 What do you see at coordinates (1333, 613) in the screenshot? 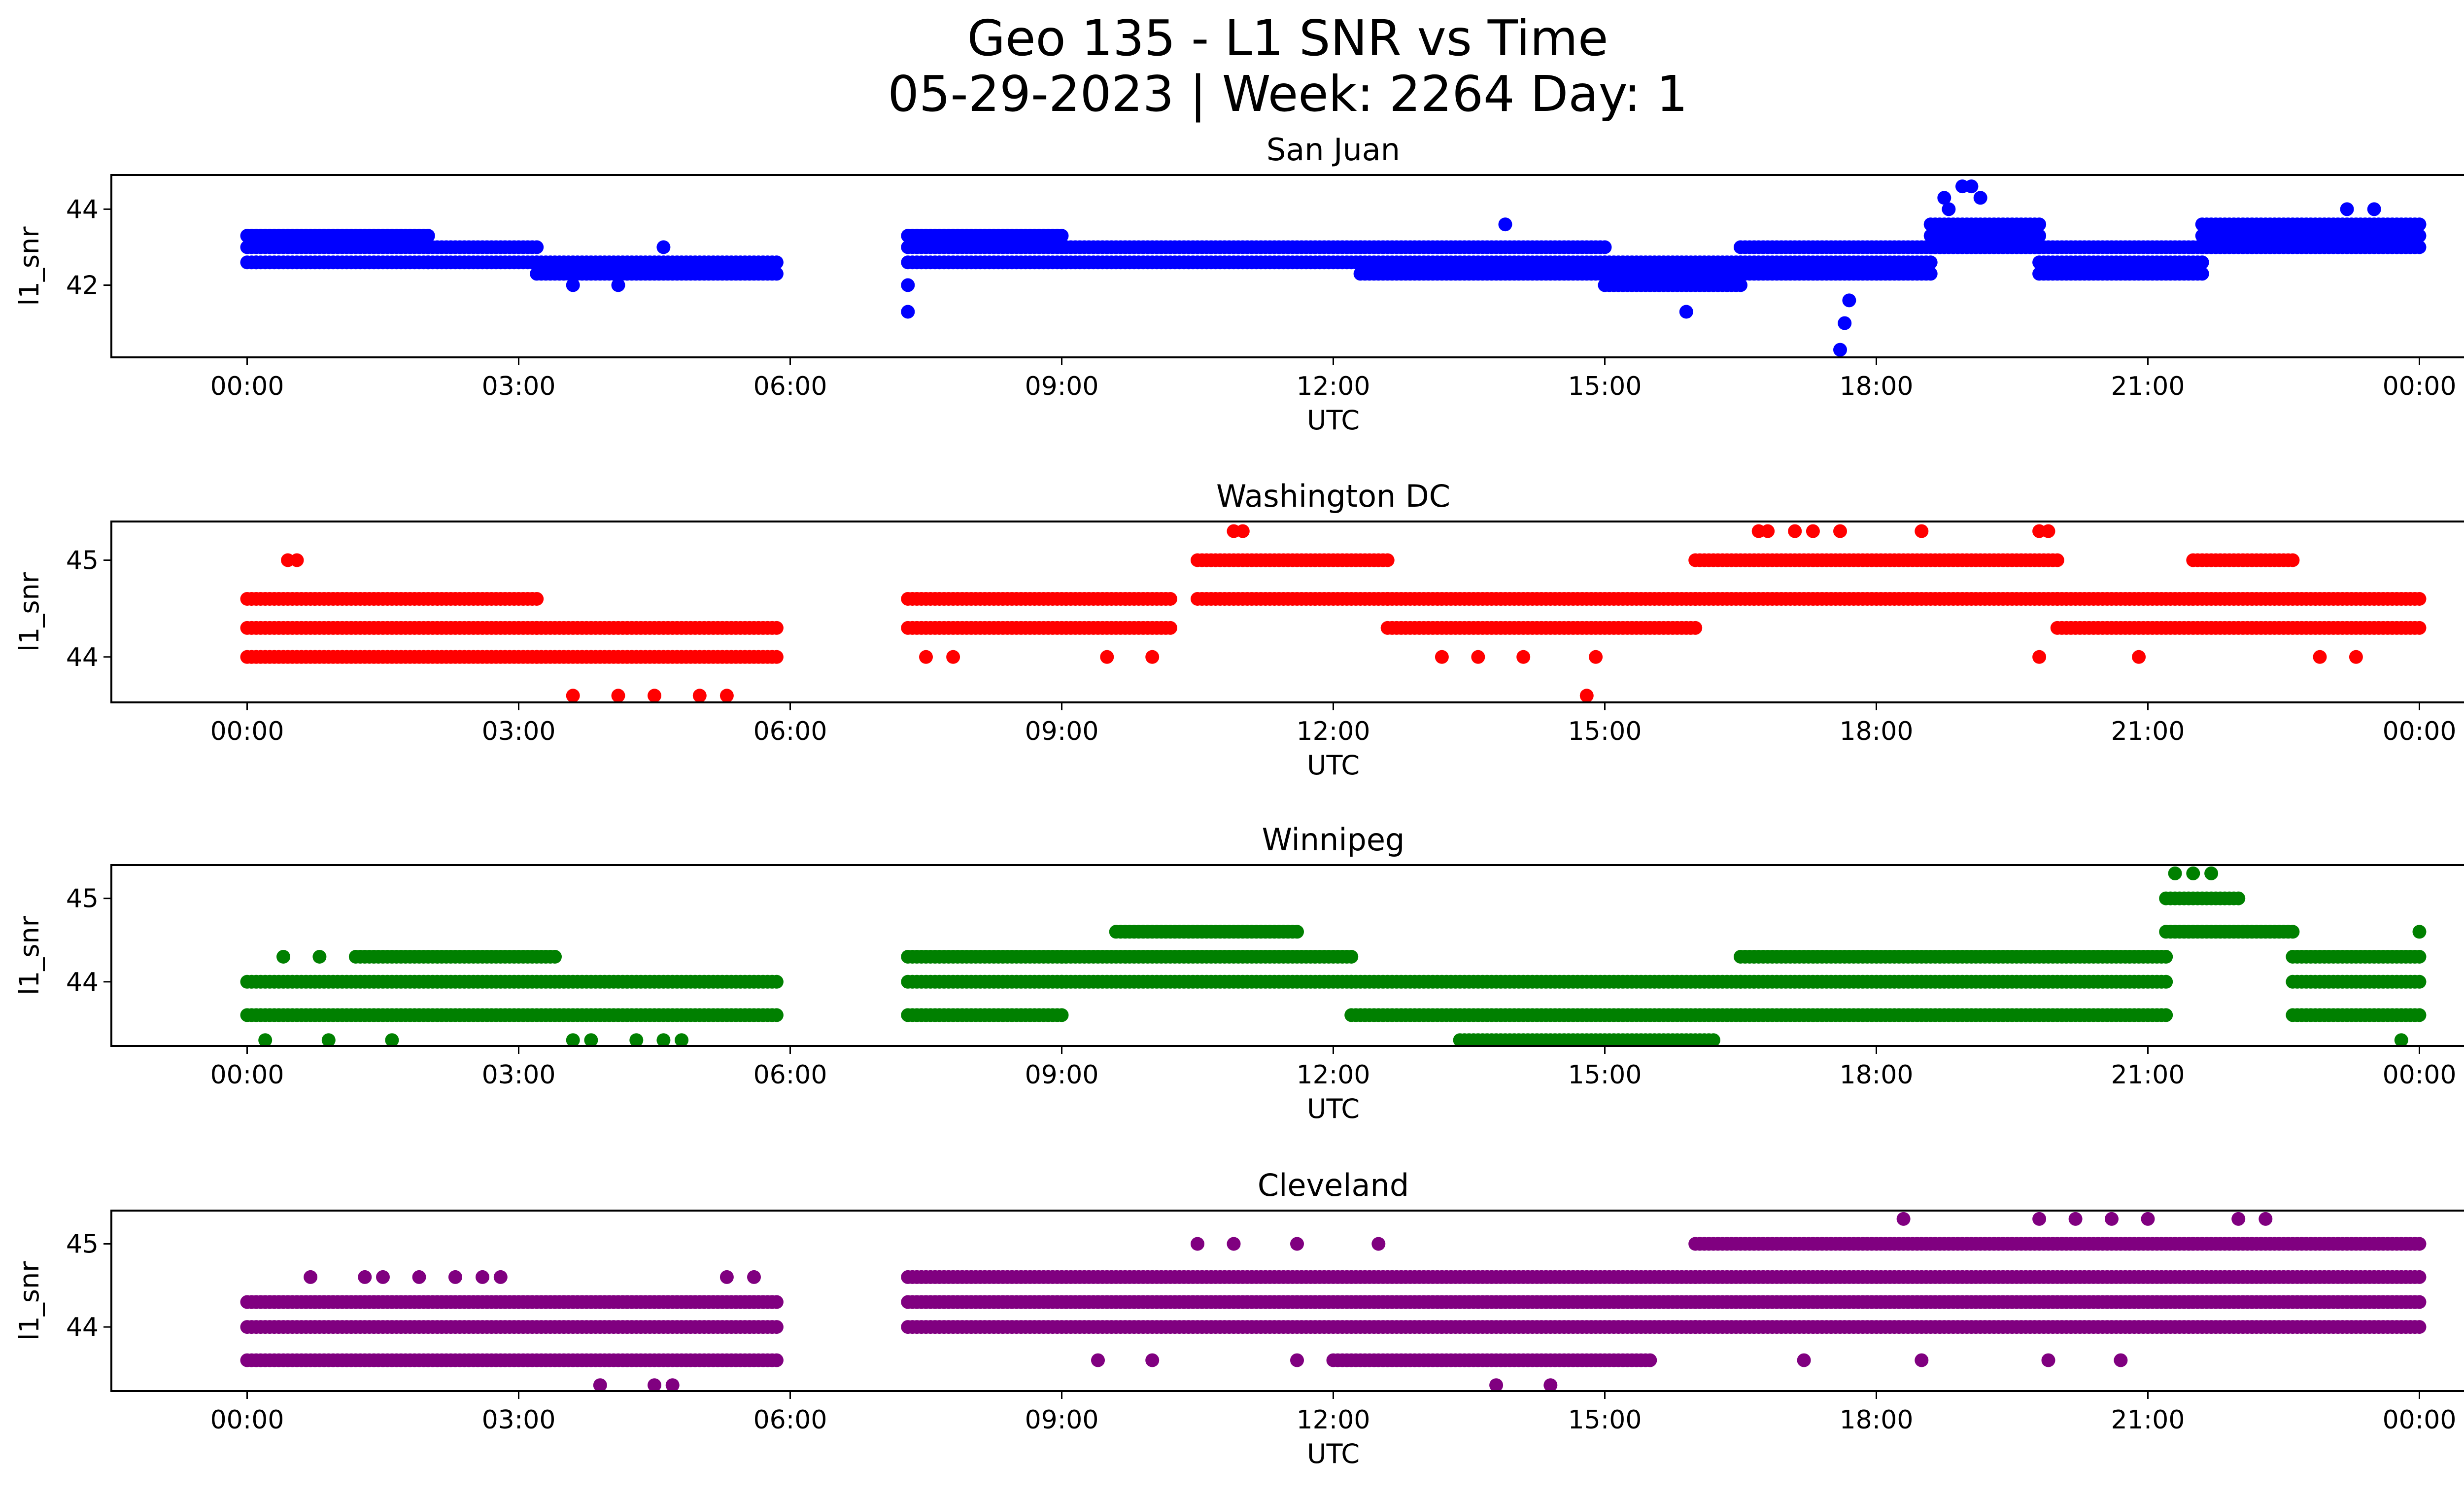
I see `scatter-points-washington-dc` at bounding box center [1333, 613].